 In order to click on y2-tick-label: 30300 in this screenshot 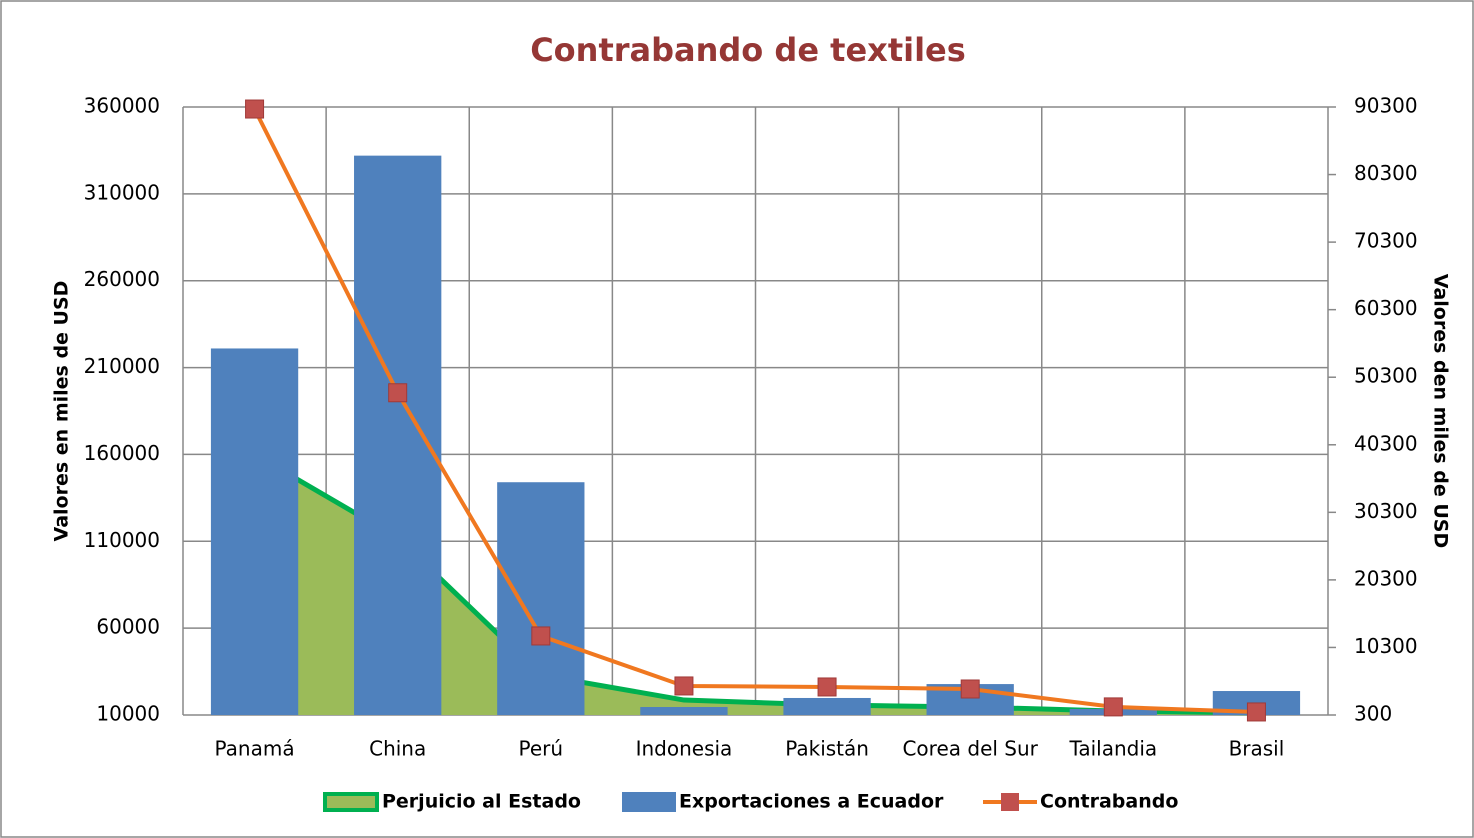, I will do `click(1386, 511)`.